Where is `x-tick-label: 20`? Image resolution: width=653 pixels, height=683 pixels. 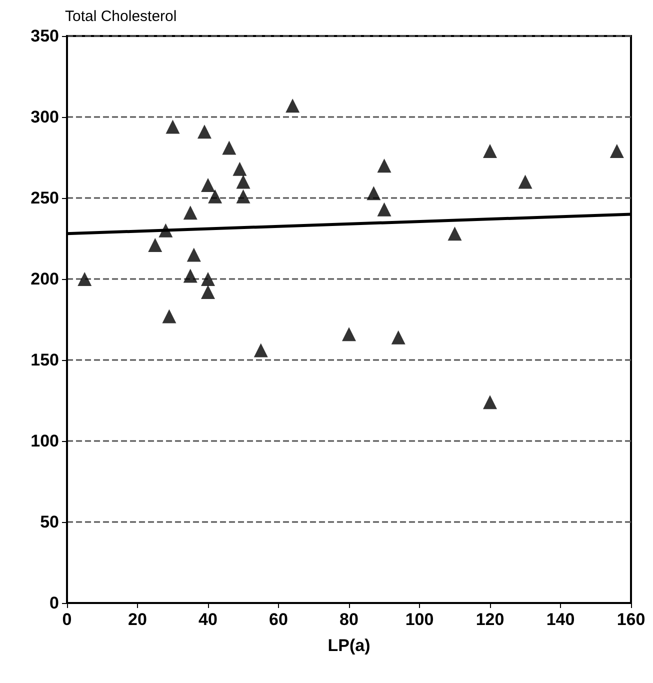 x-tick-label: 20 is located at coordinates (137, 619).